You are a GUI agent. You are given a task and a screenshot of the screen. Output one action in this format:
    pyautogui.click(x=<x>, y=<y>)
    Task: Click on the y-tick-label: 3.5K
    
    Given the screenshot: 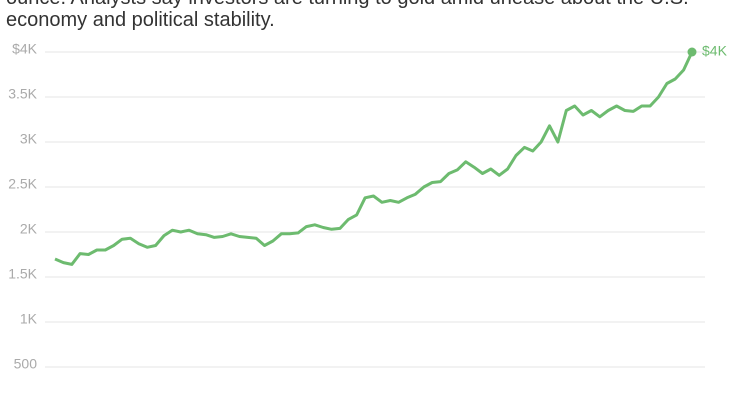 What is the action you would take?
    pyautogui.click(x=22, y=94)
    